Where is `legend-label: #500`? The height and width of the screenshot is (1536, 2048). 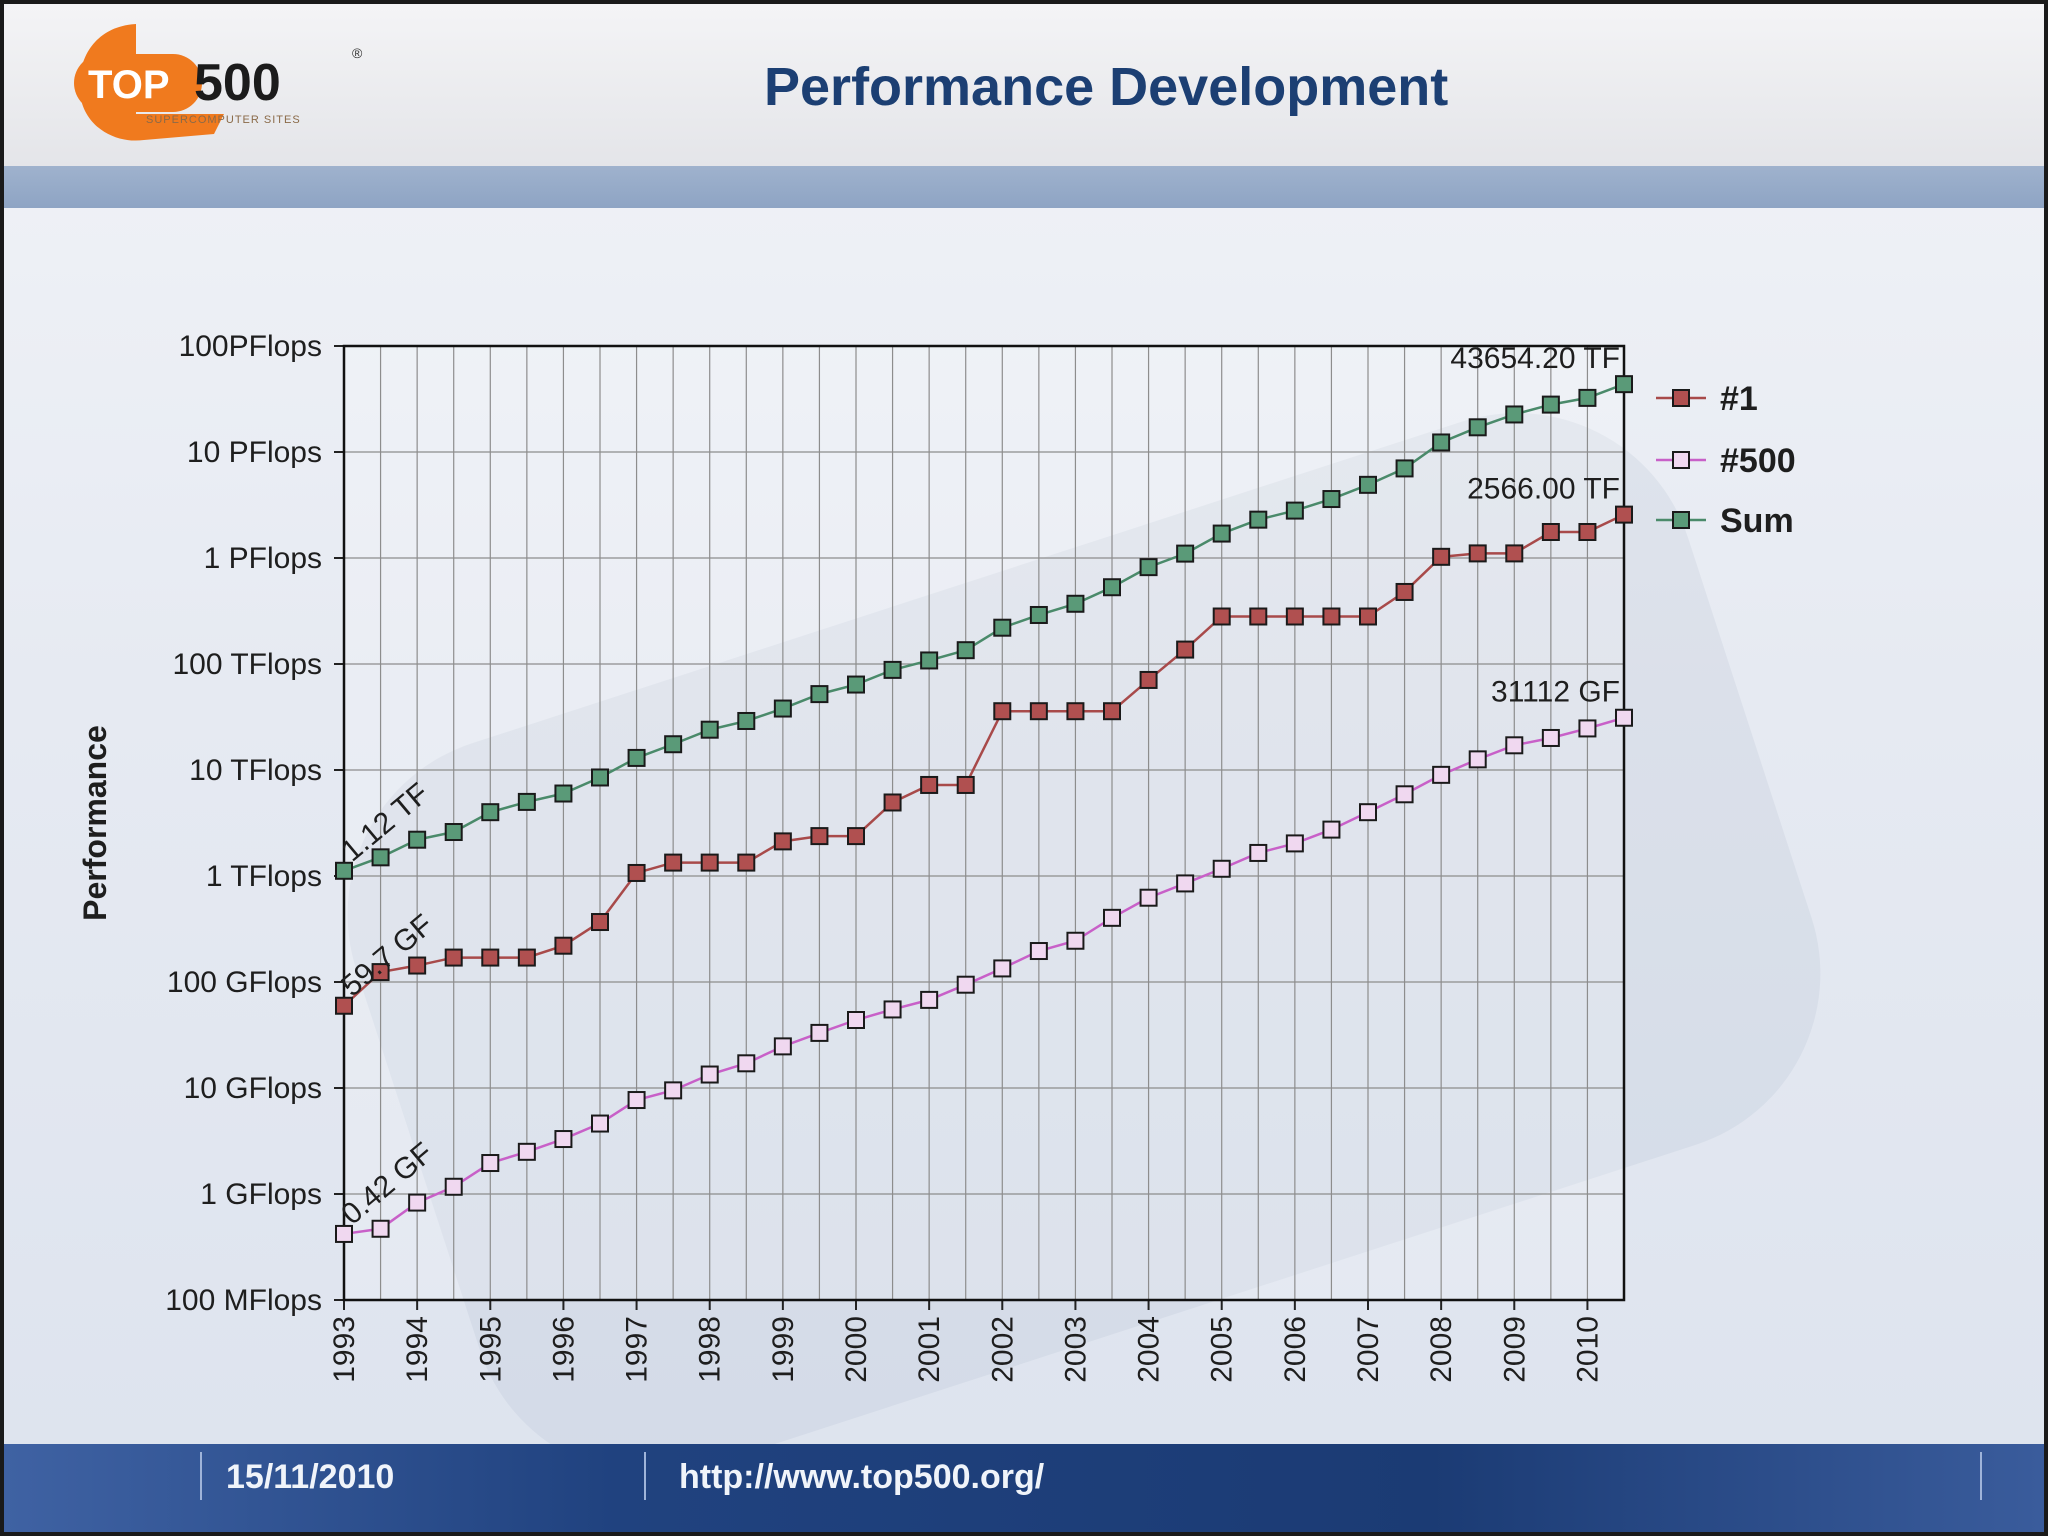
legend-label: #500 is located at coordinates (1758, 461).